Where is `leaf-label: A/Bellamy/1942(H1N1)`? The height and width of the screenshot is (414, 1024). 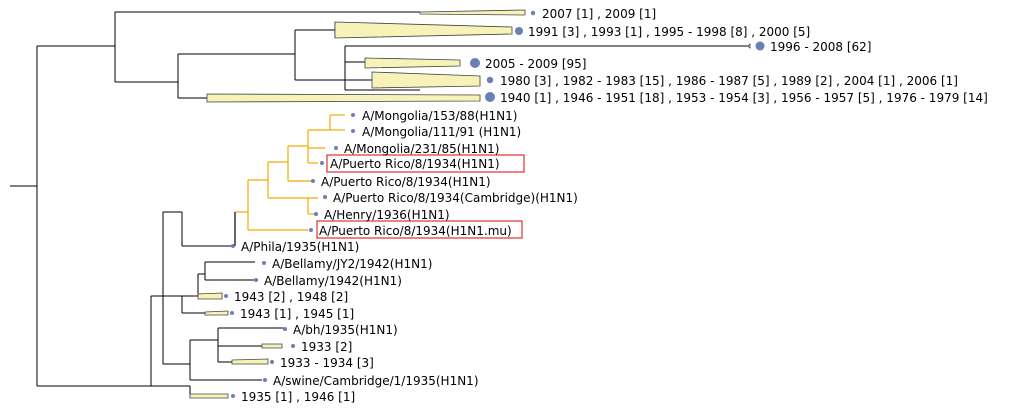 leaf-label: A/Bellamy/1942(H1N1) is located at coordinates (333, 281).